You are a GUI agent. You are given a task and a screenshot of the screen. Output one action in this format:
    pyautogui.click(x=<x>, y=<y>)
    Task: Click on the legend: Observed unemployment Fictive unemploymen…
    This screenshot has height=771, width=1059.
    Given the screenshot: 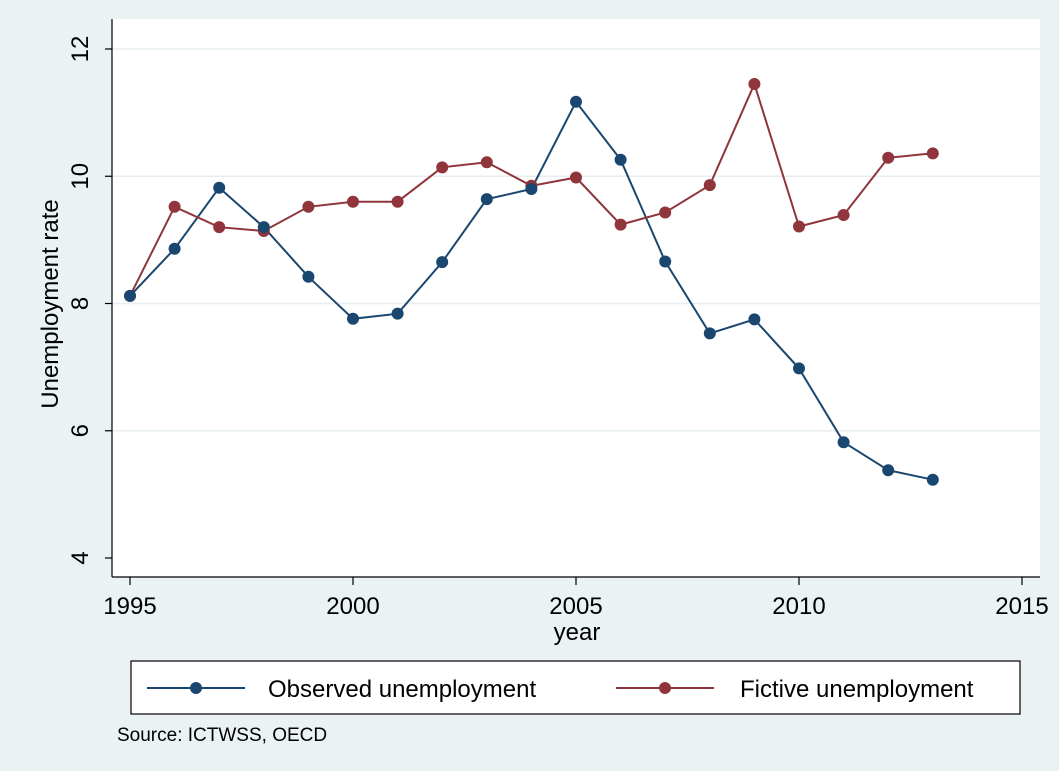 What is the action you would take?
    pyautogui.click(x=560, y=689)
    